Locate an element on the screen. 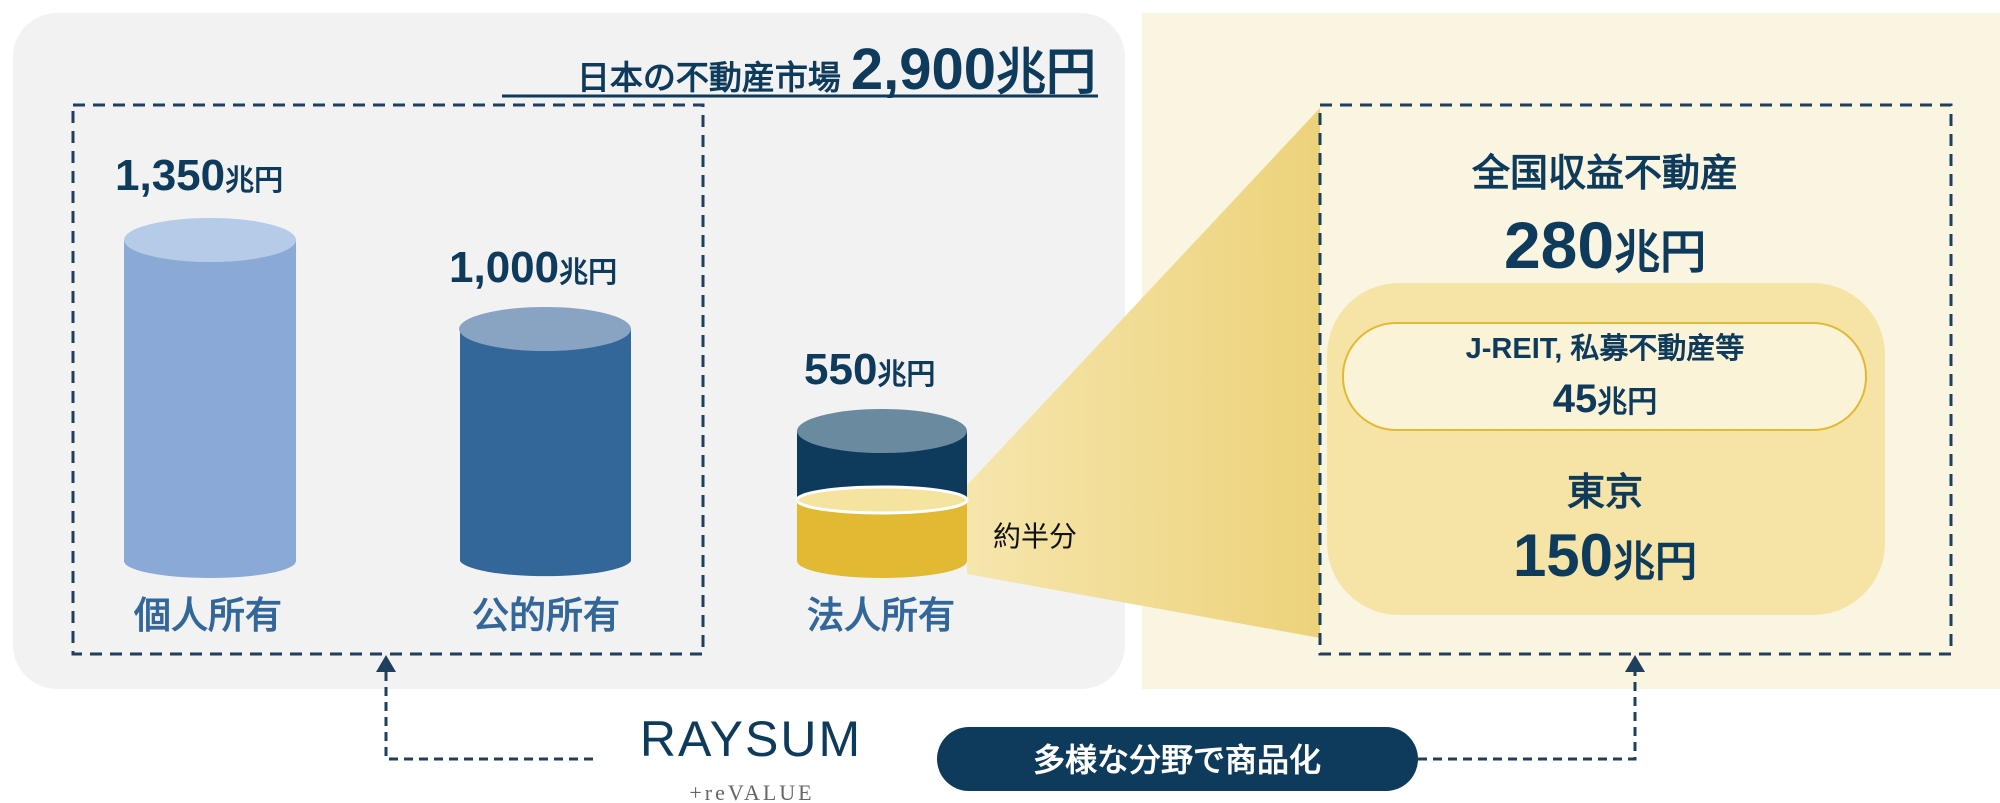 The image size is (2000, 803). tokyo-label: 東京 is located at coordinates (1605, 493).